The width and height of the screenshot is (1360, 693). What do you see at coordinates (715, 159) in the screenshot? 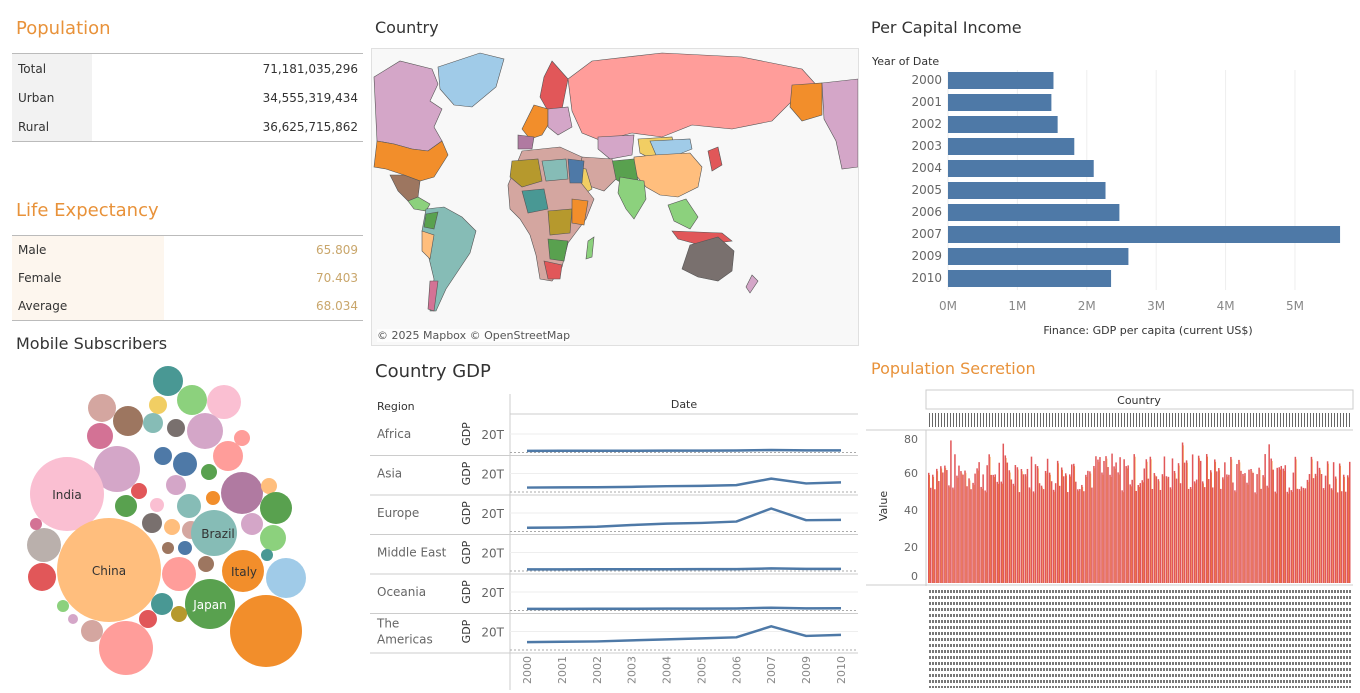
I see `country-japan` at bounding box center [715, 159].